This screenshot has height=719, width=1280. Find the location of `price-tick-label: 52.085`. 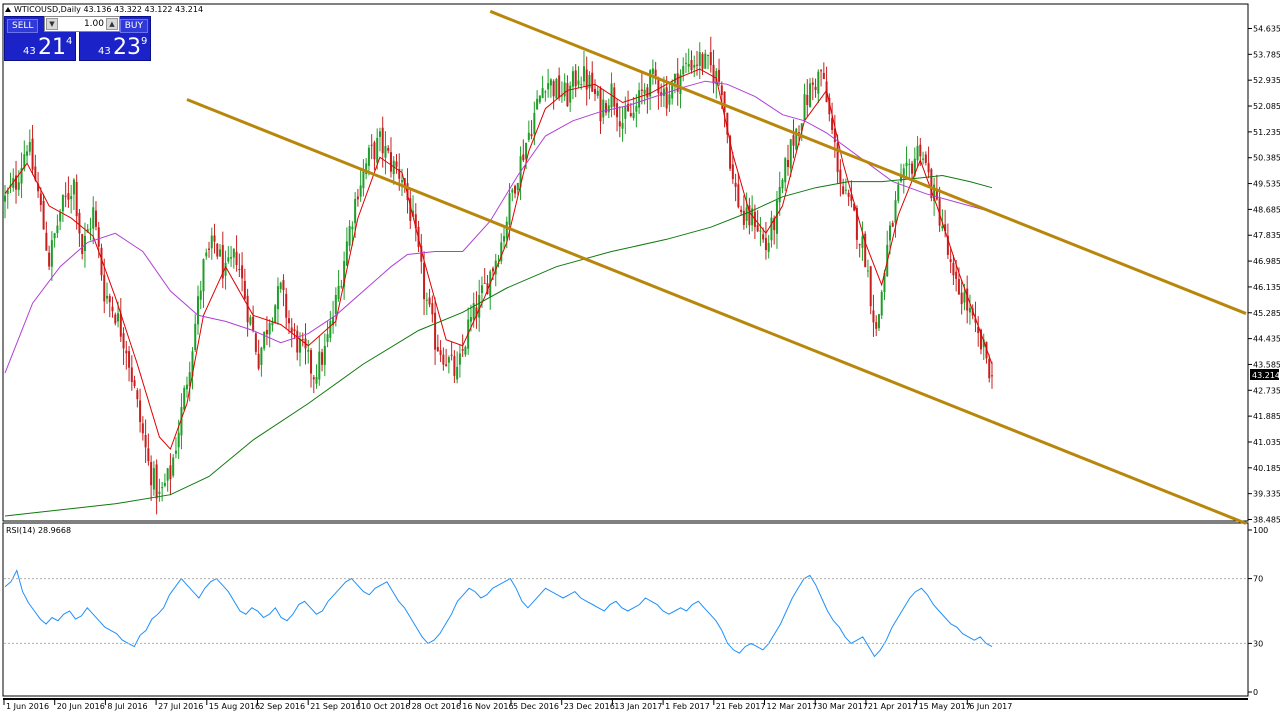

price-tick-label: 52.085 is located at coordinates (1266, 106).